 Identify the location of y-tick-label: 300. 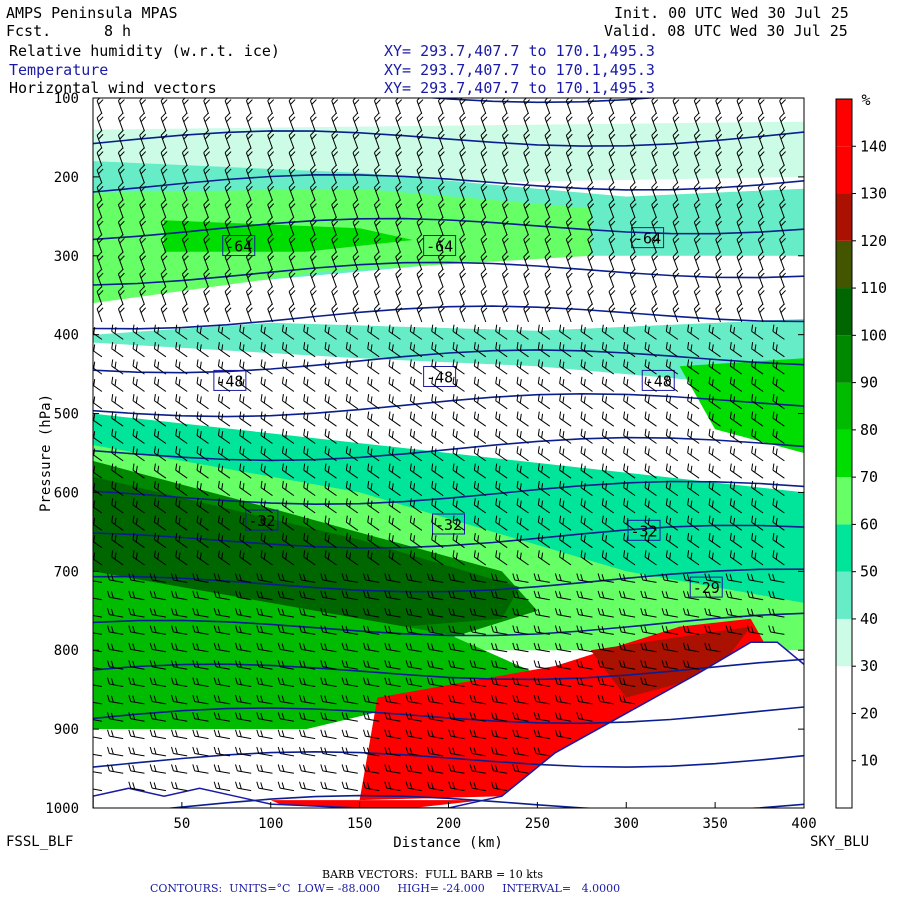
(66, 257).